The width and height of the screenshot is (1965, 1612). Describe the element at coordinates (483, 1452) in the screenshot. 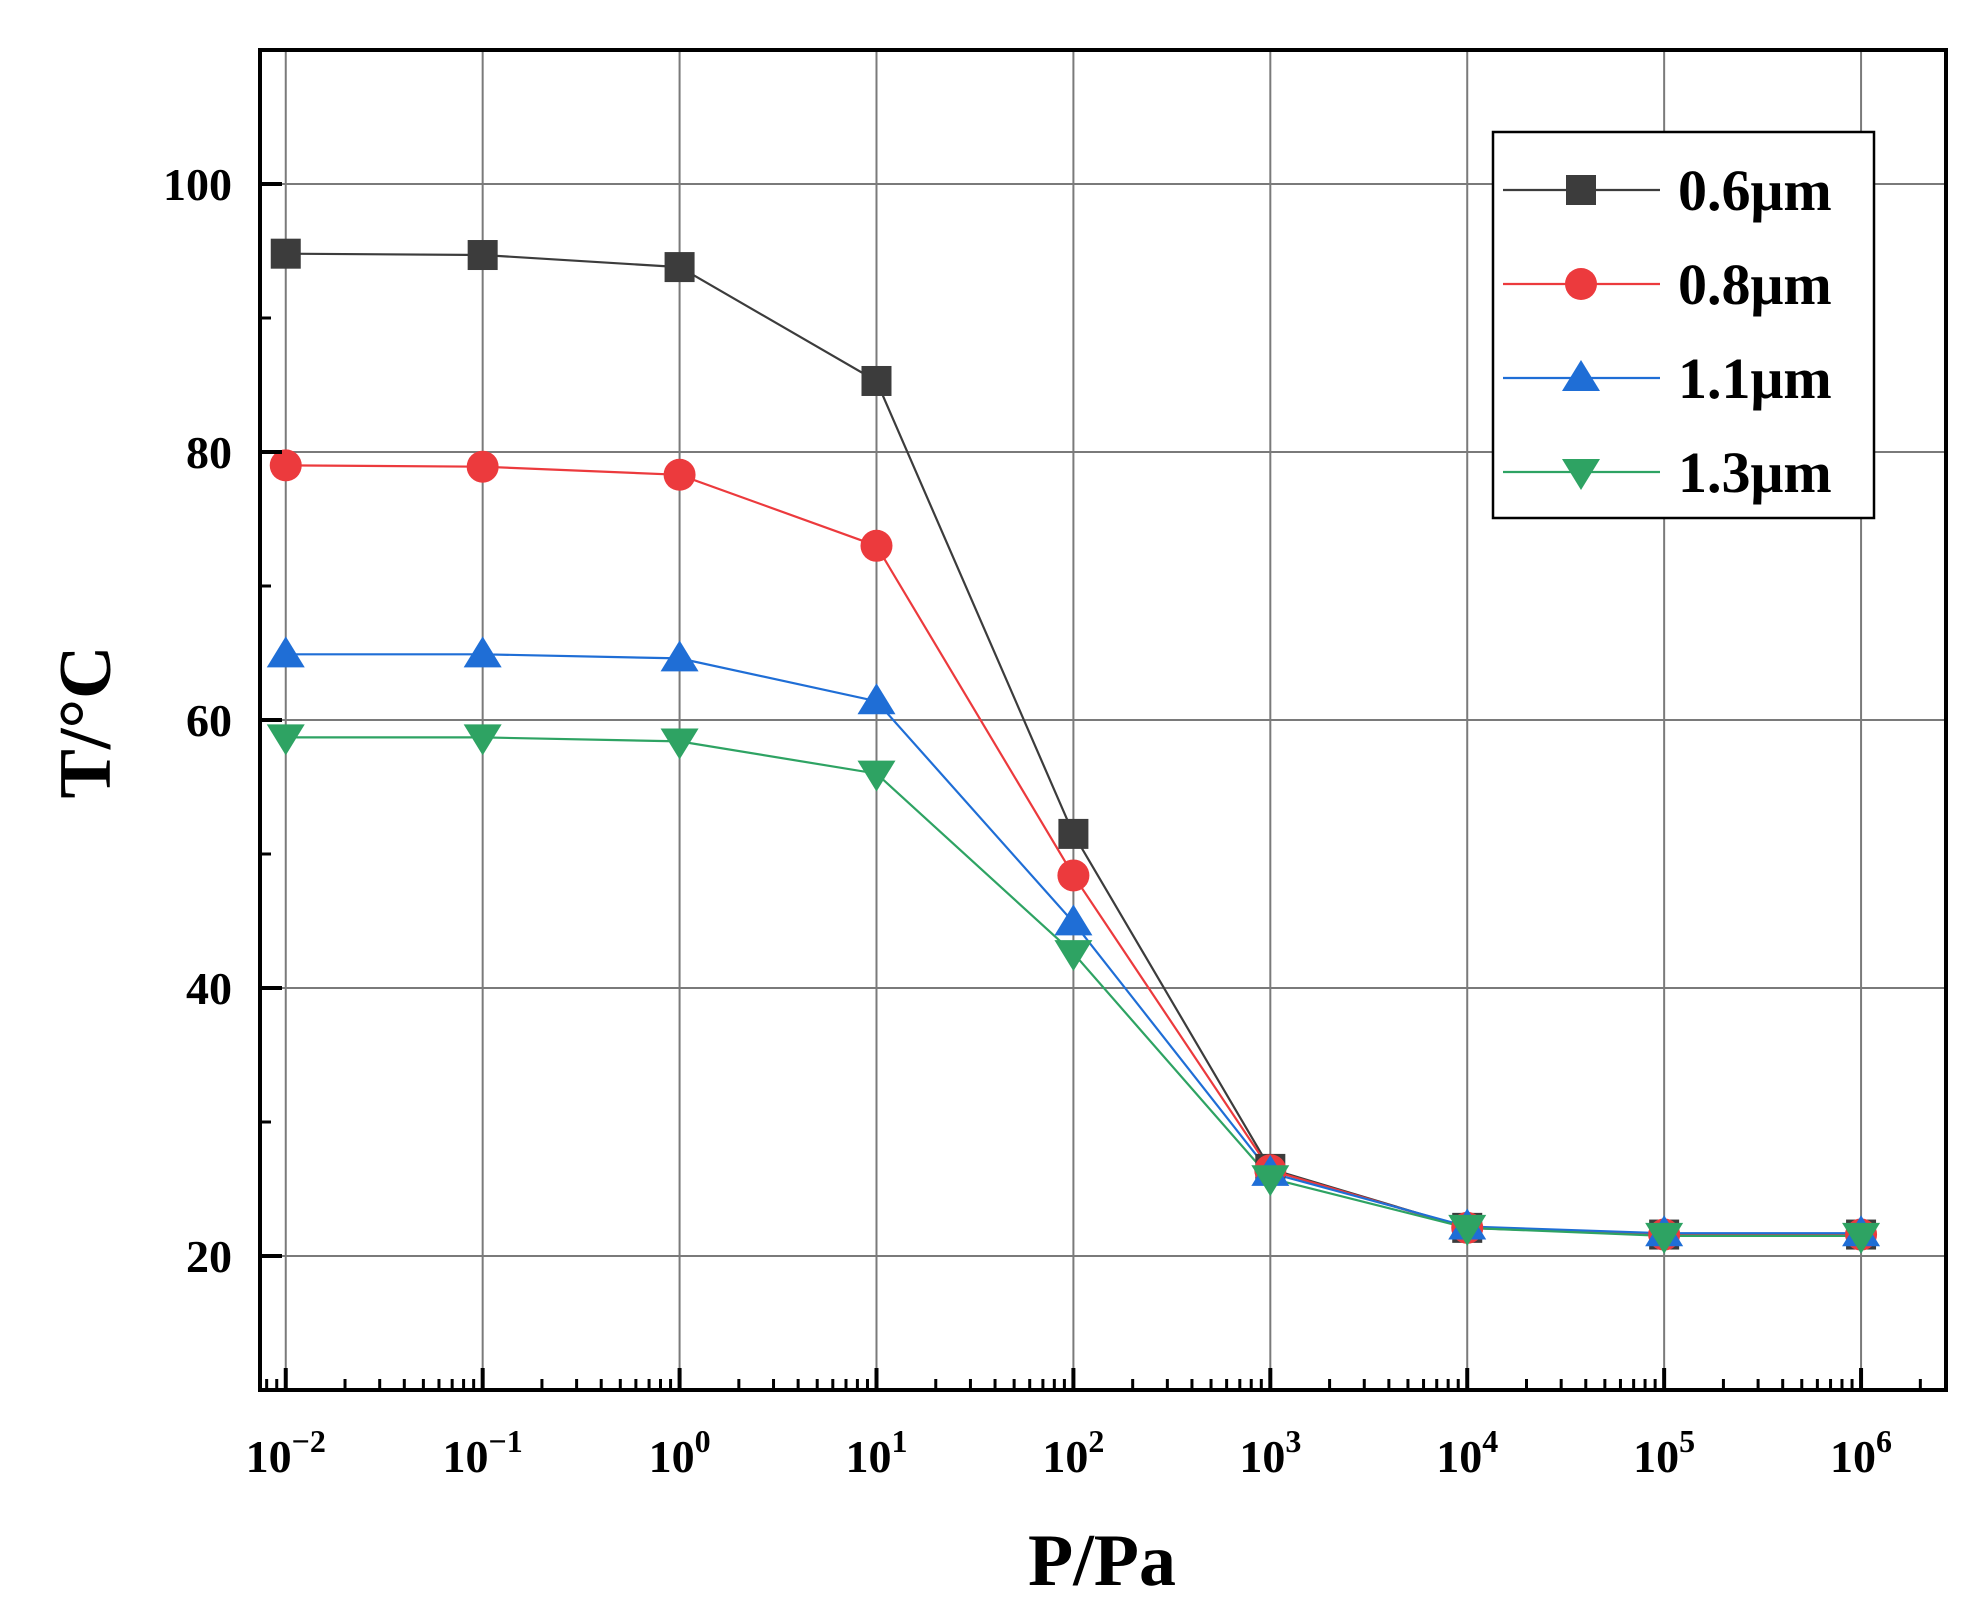

I see `x-tick-label: 10⁻¹` at that location.